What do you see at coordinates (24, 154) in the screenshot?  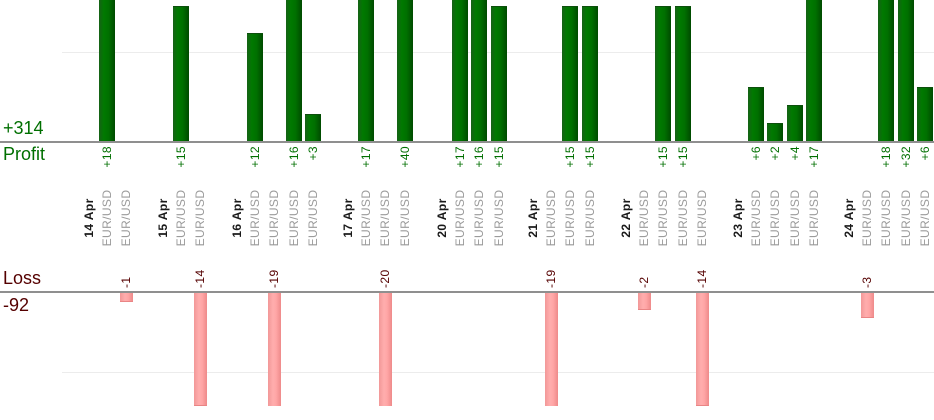 I see `profit-axis-label: Profit` at bounding box center [24, 154].